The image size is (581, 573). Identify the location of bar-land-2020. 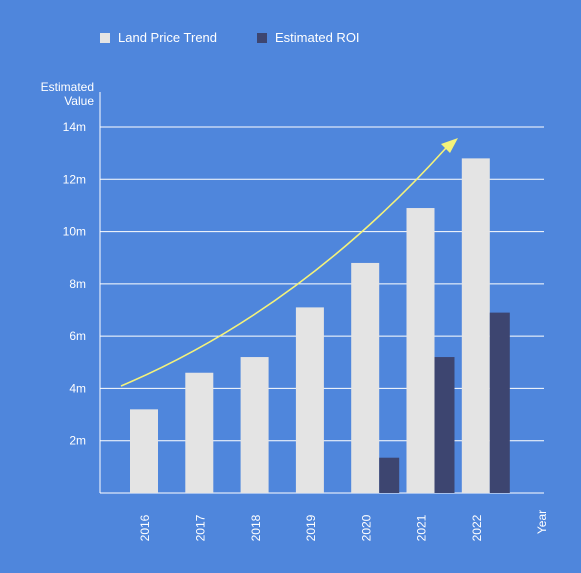
(365, 378).